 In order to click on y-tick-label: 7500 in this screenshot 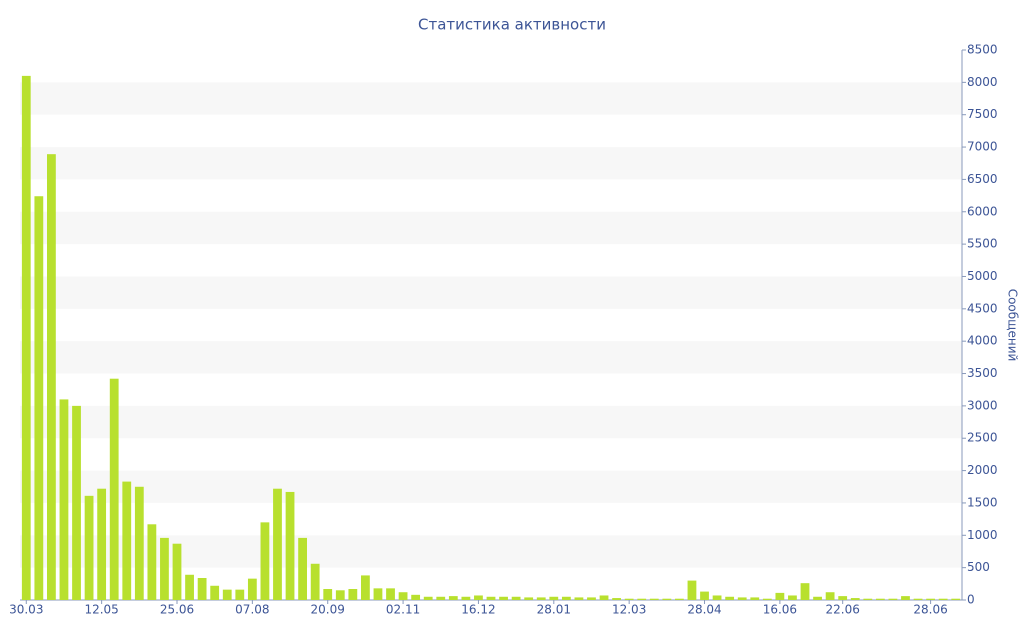, I will do `click(982, 114)`.